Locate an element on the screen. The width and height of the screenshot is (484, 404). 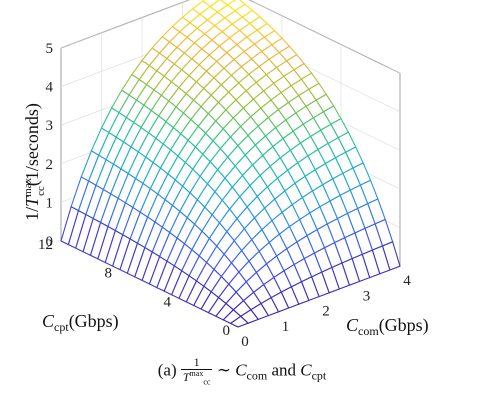
y-tick-label: 8 is located at coordinates (109, 274).